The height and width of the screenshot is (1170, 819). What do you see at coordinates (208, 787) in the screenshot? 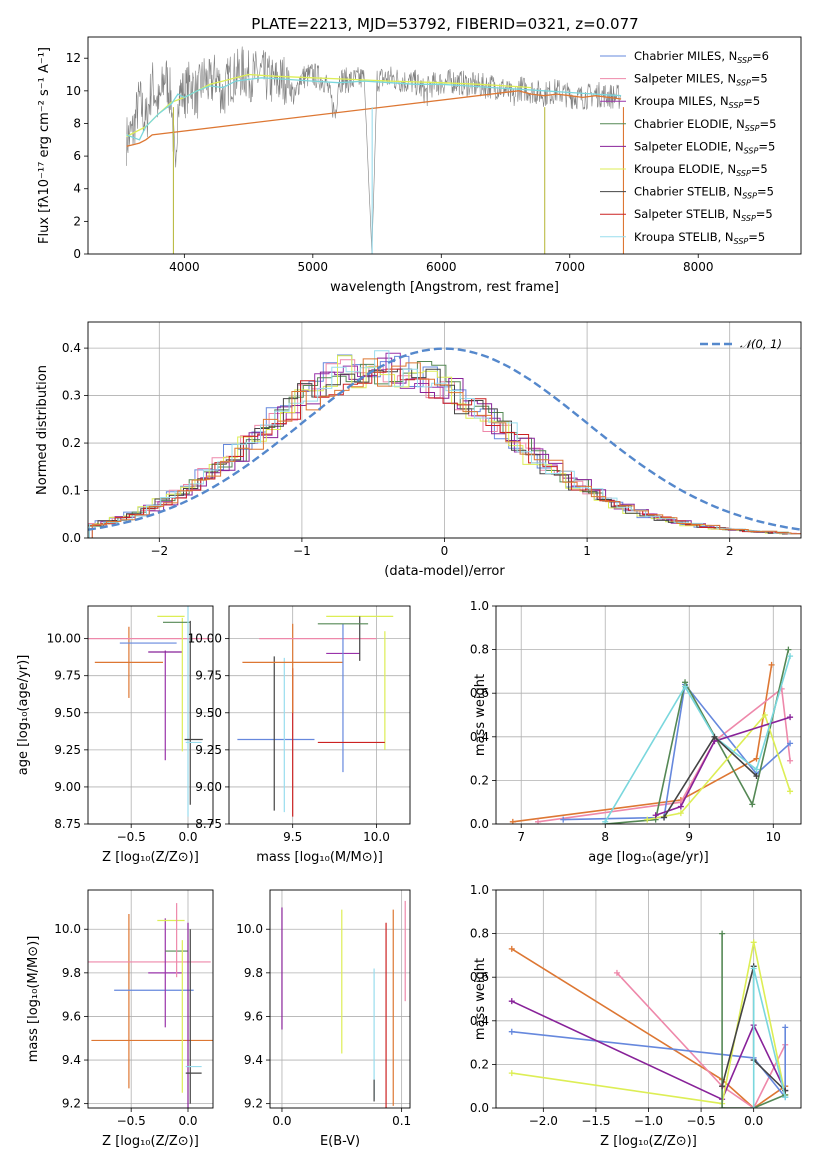
I see `y-tick-label: 9.00` at bounding box center [208, 787].